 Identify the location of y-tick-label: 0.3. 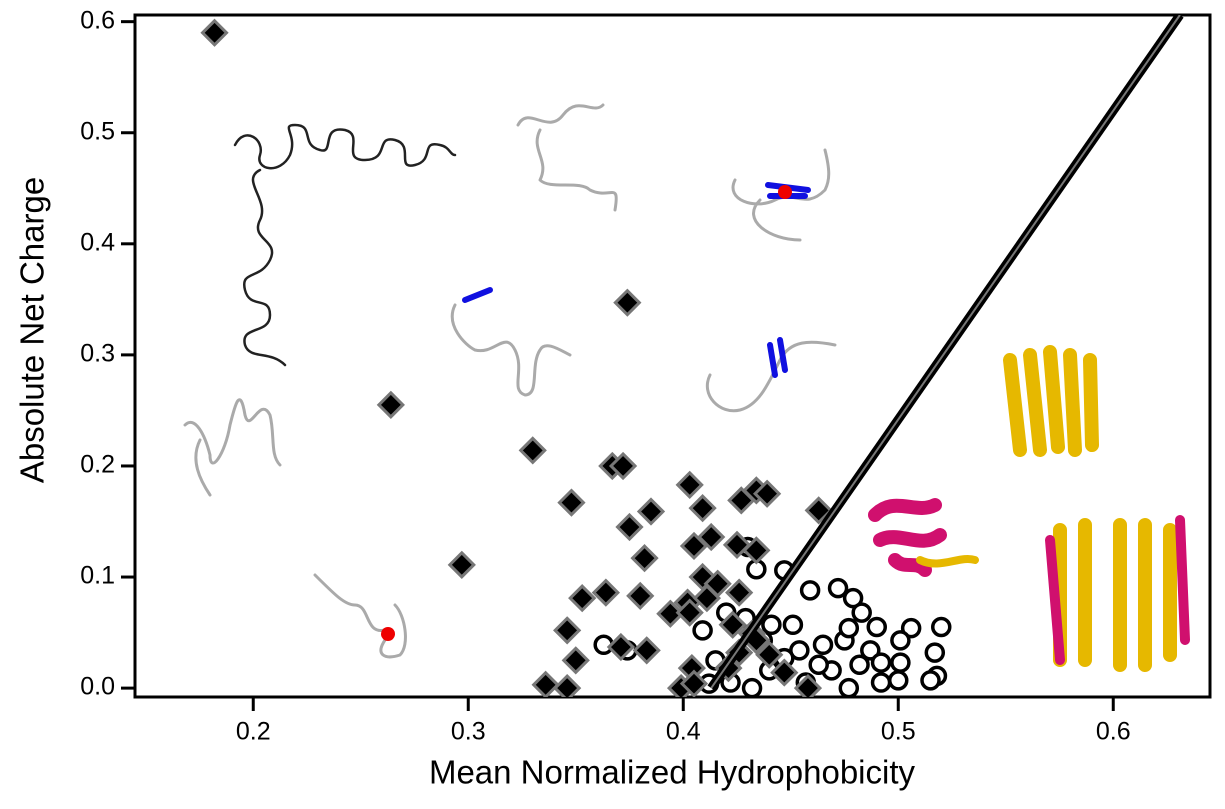
(97, 353).